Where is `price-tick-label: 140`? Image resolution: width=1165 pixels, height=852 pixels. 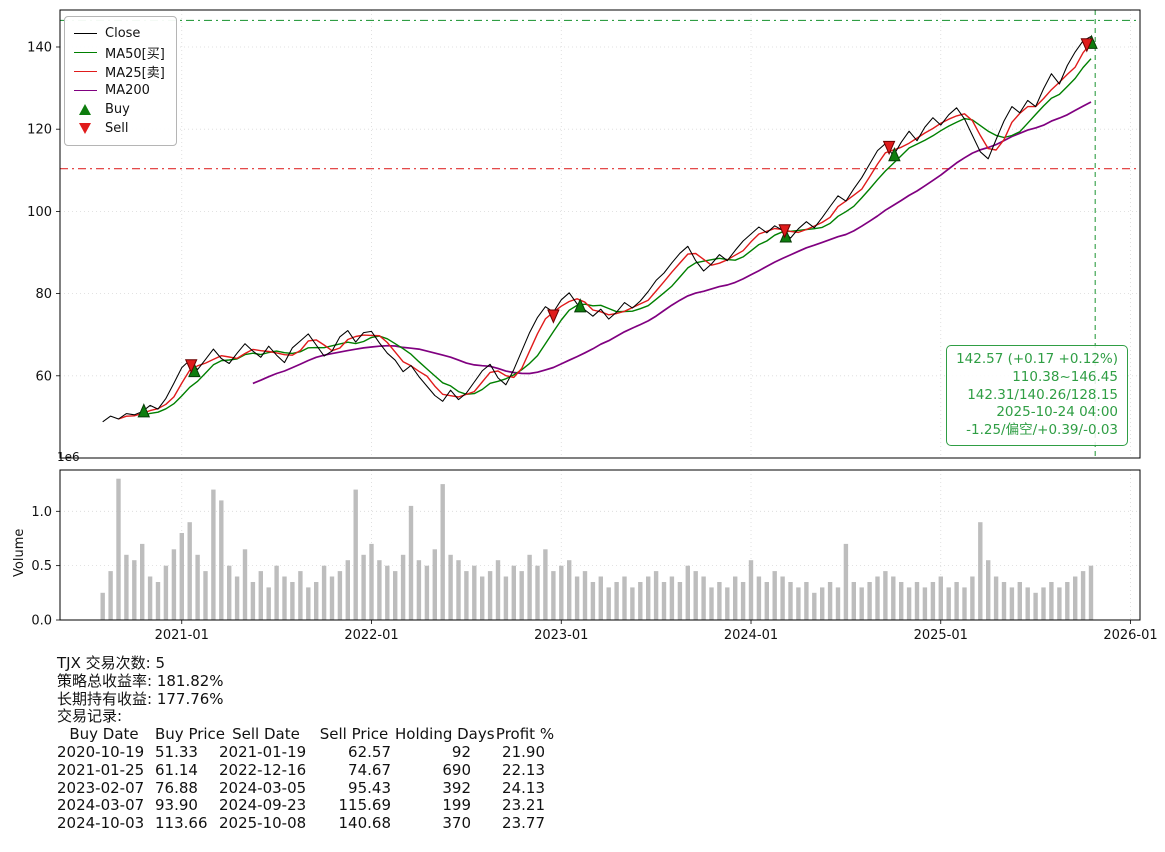
price-tick-label: 140 is located at coordinates (39, 47).